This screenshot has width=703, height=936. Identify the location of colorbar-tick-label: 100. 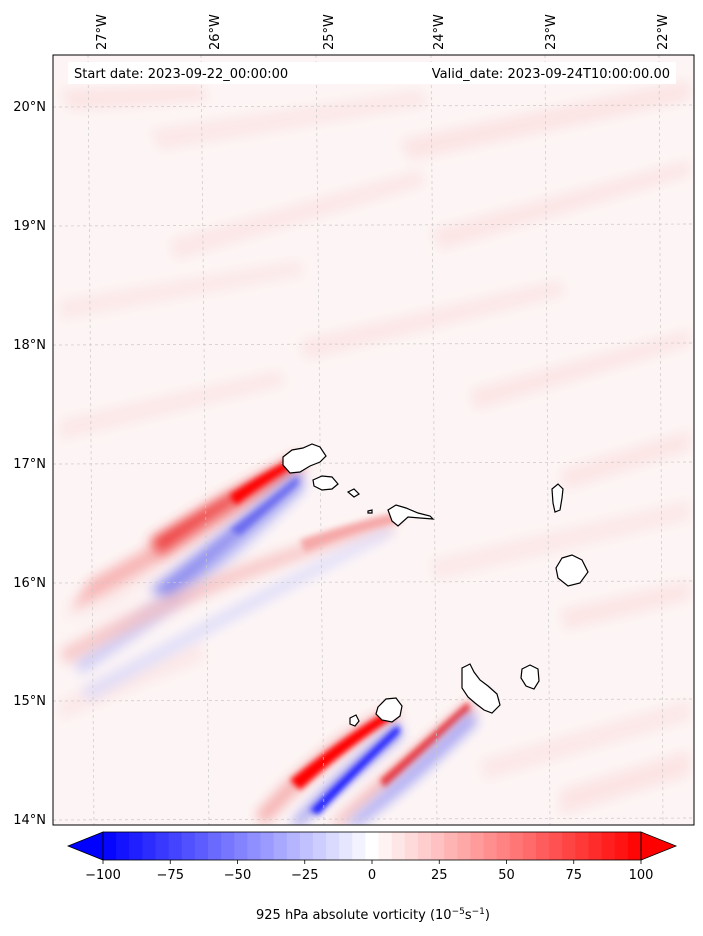
(641, 875).